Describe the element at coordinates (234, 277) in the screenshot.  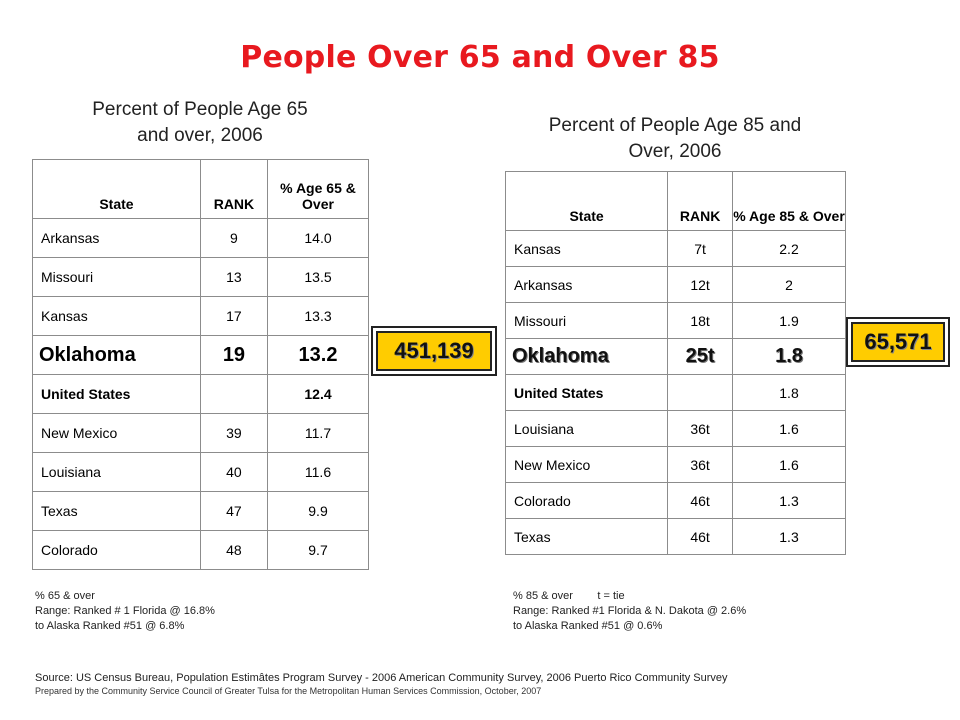
I see `rank-cell: 13` at that location.